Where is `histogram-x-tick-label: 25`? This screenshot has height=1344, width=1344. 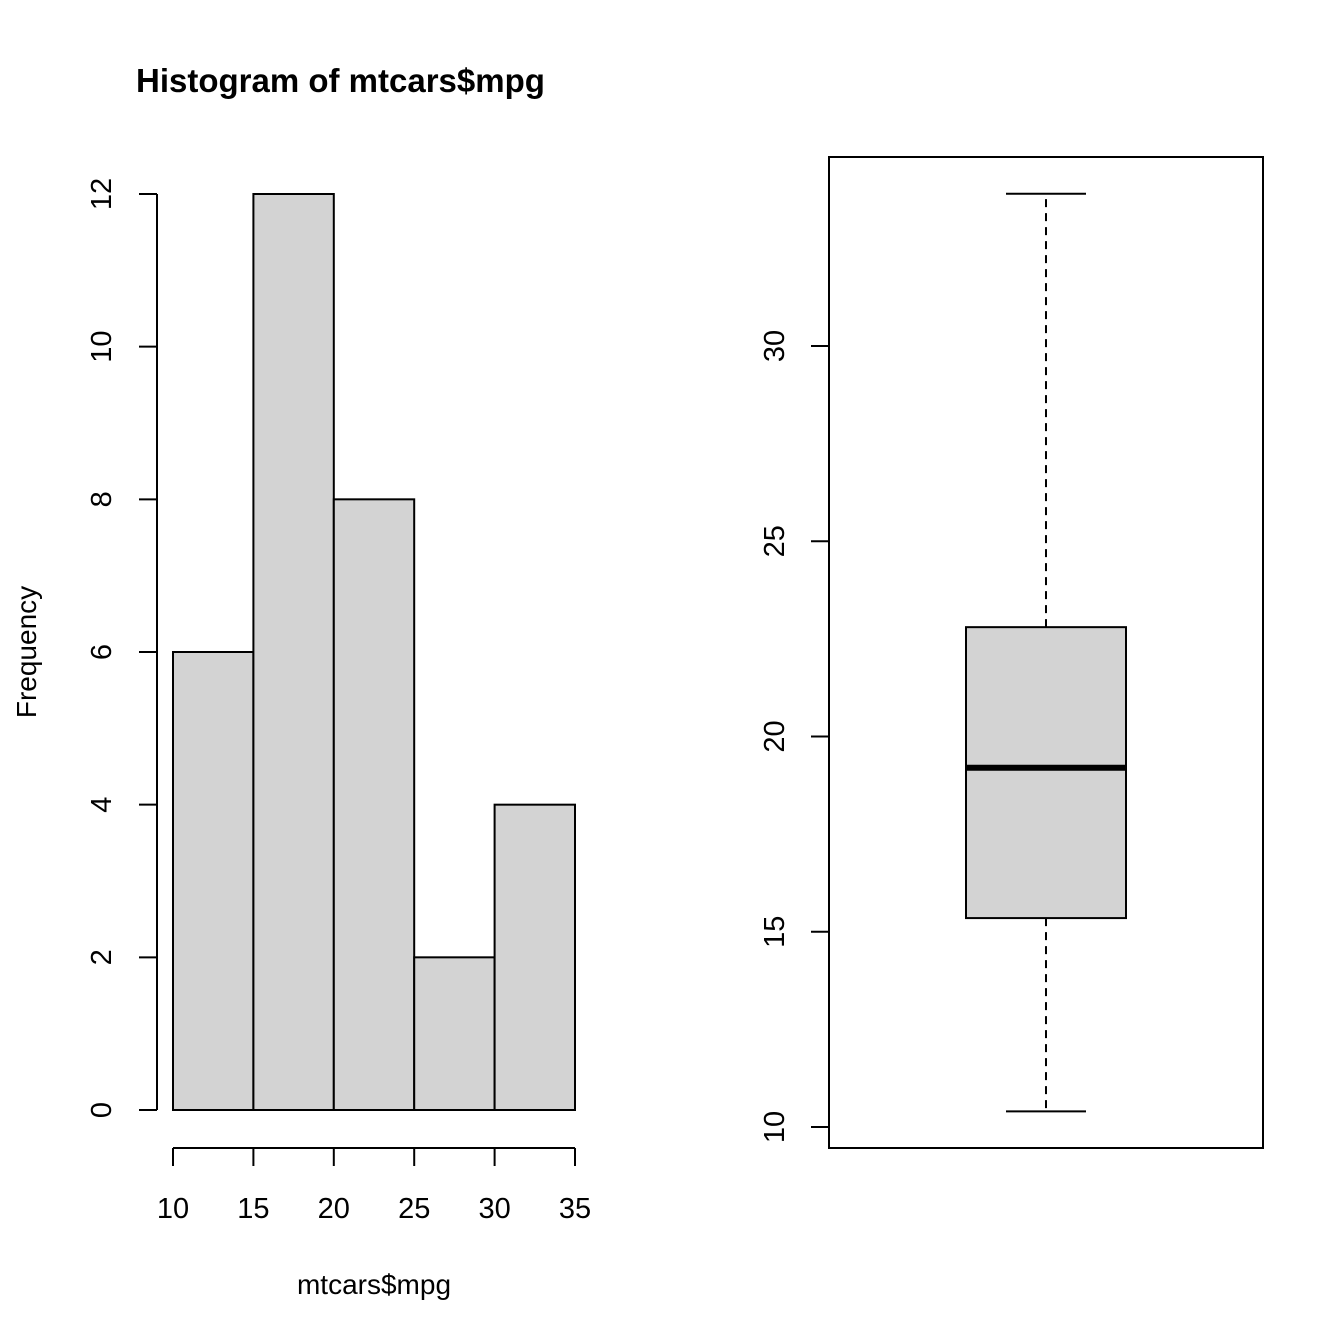
histogram-x-tick-label: 25 is located at coordinates (414, 1209).